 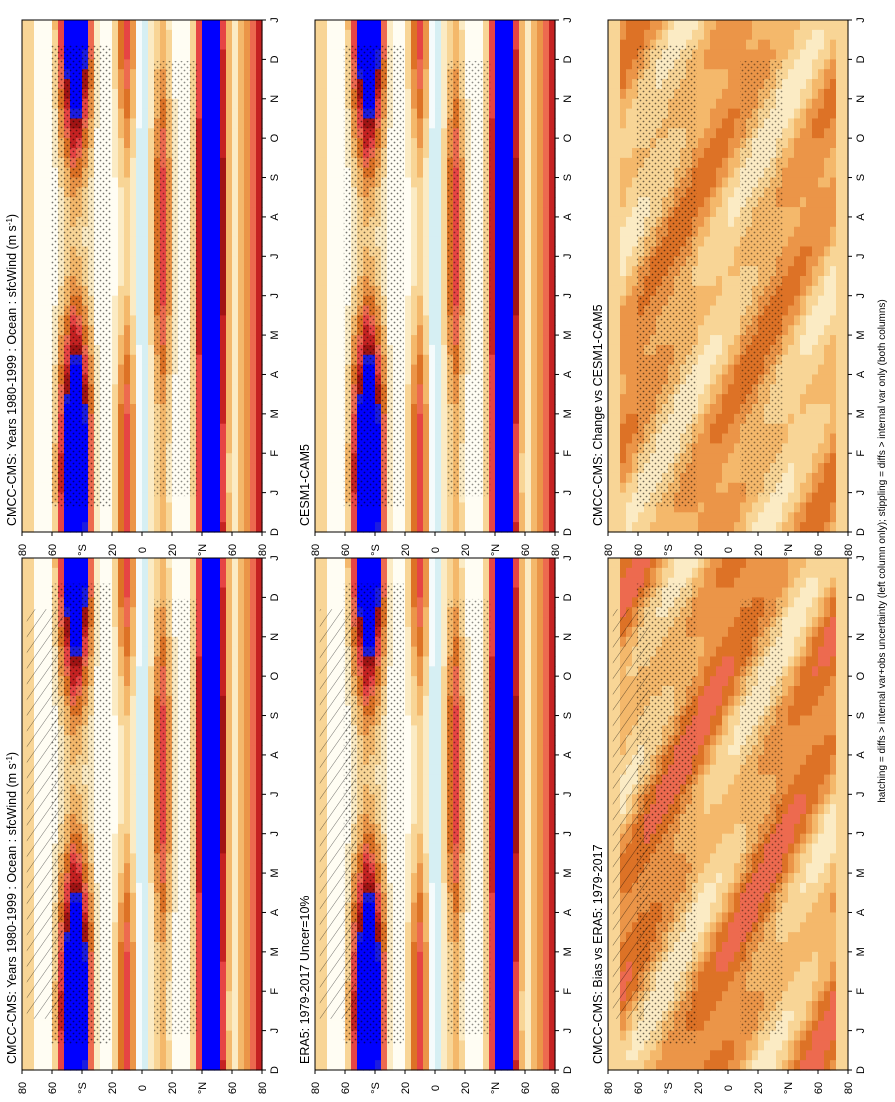 I want to click on month-label: A, so click(x=275, y=912).